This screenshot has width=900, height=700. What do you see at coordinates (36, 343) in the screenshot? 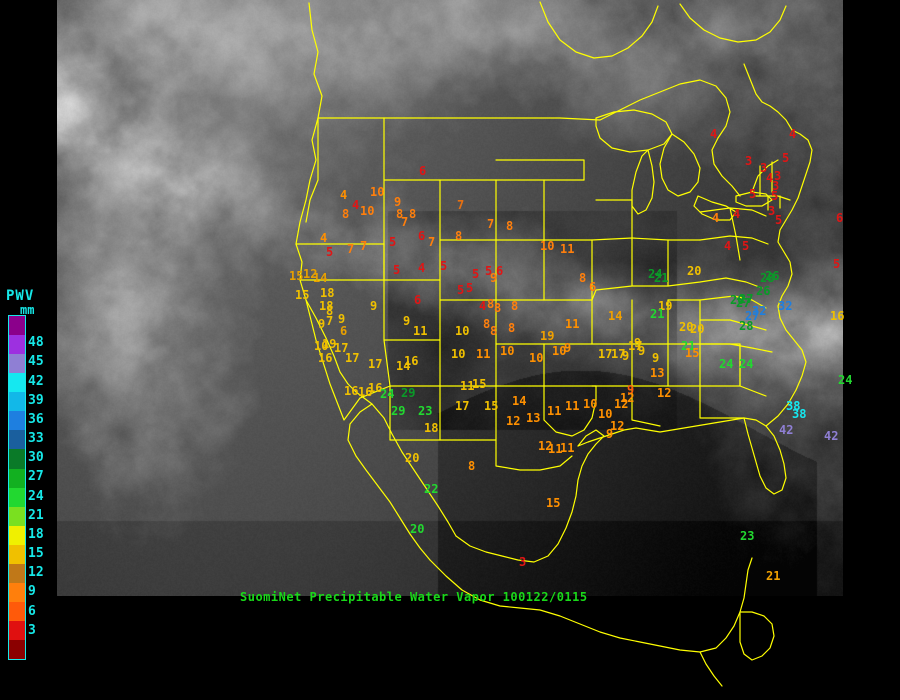
I see `colorbar-tick-48: 48` at bounding box center [36, 343].